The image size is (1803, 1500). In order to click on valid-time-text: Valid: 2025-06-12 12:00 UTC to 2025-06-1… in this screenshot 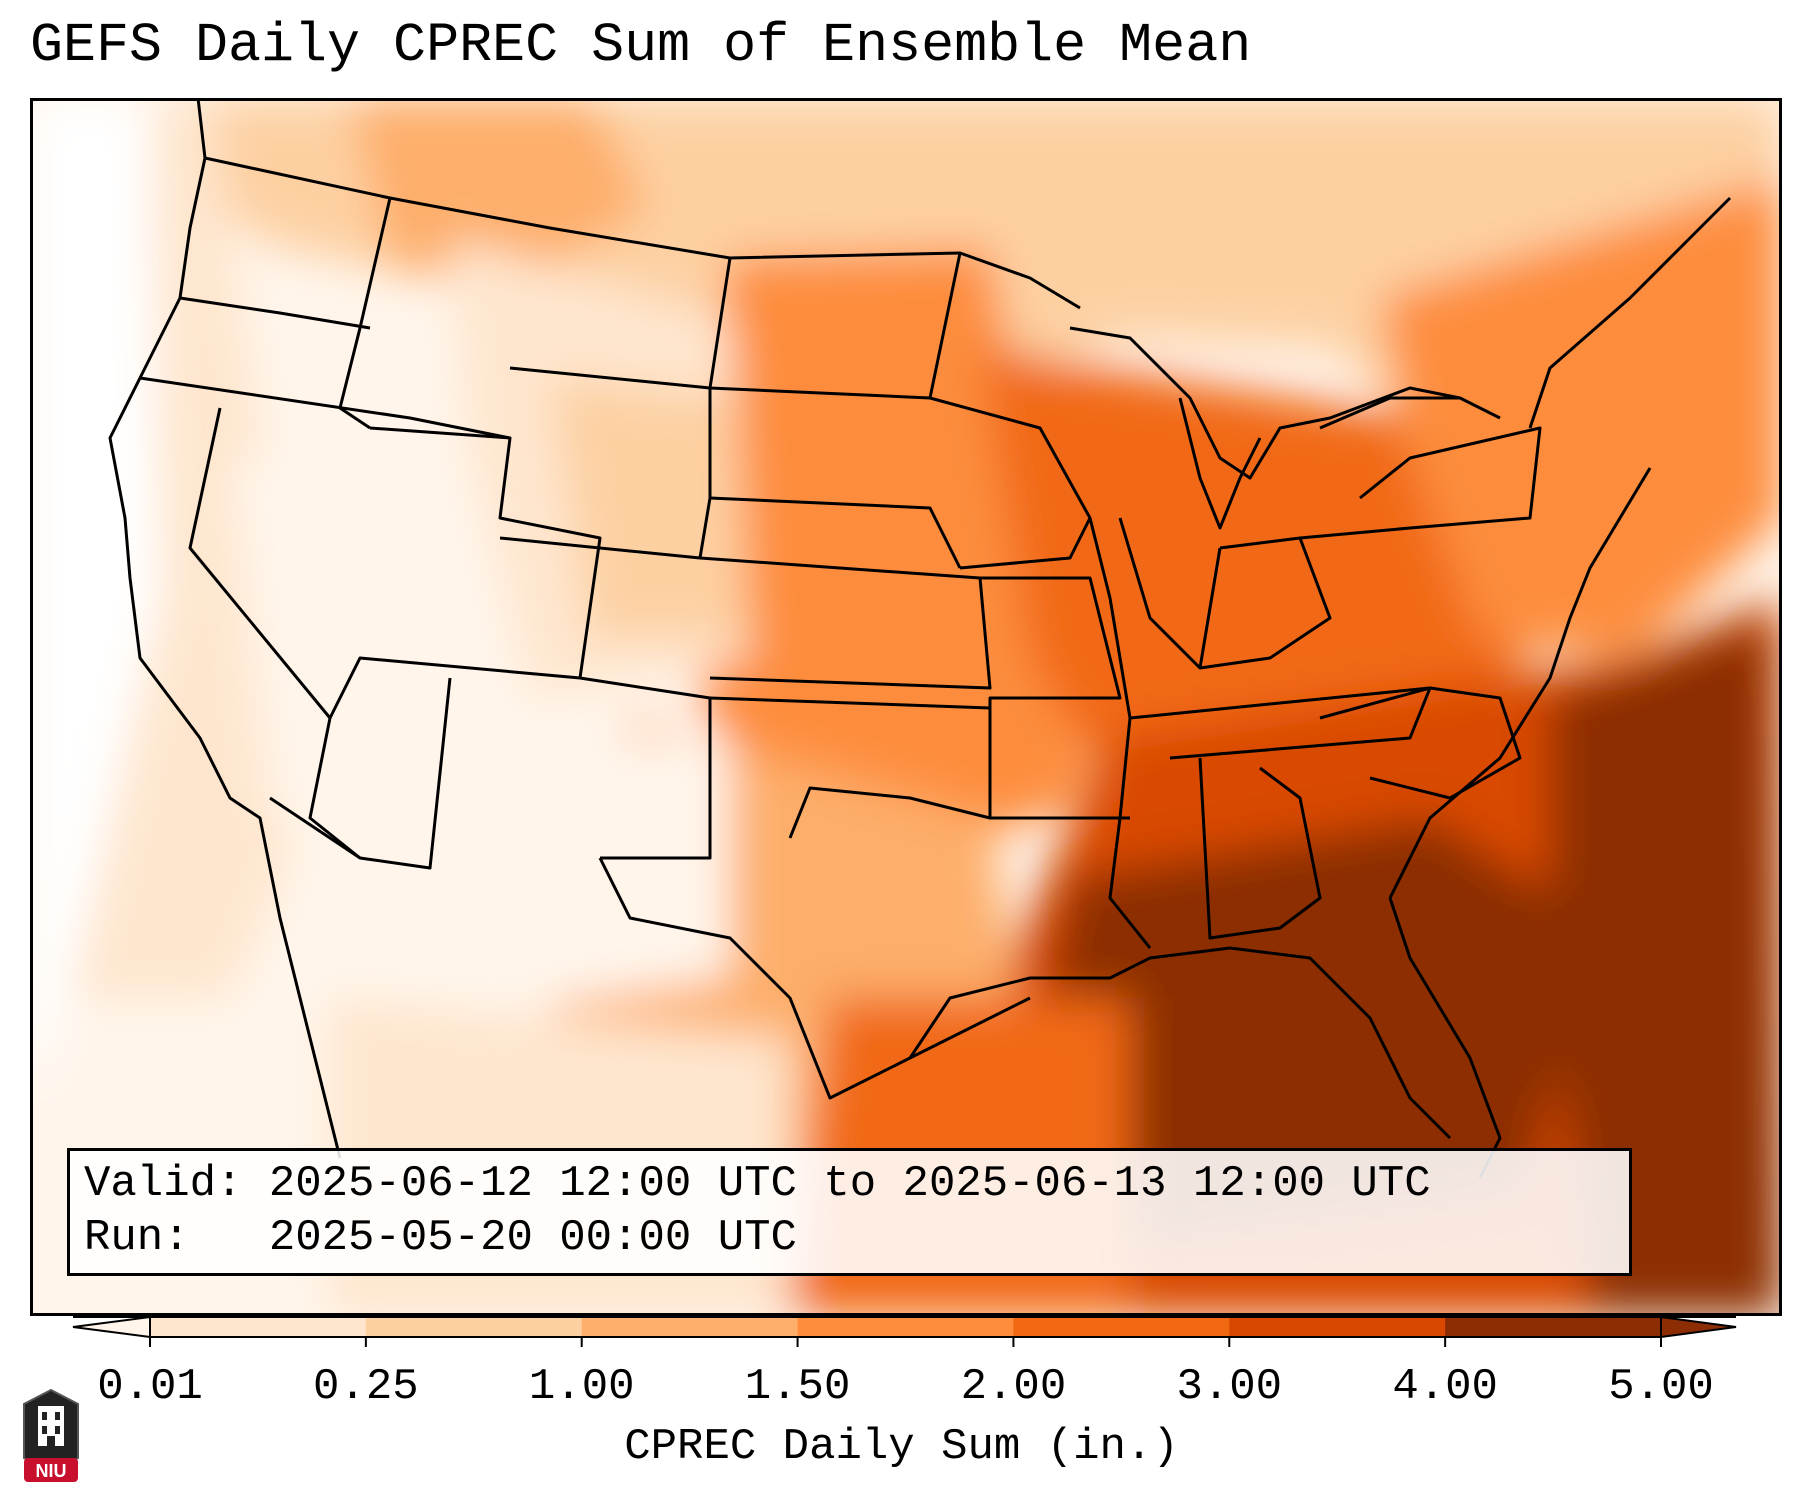, I will do `click(757, 1184)`.